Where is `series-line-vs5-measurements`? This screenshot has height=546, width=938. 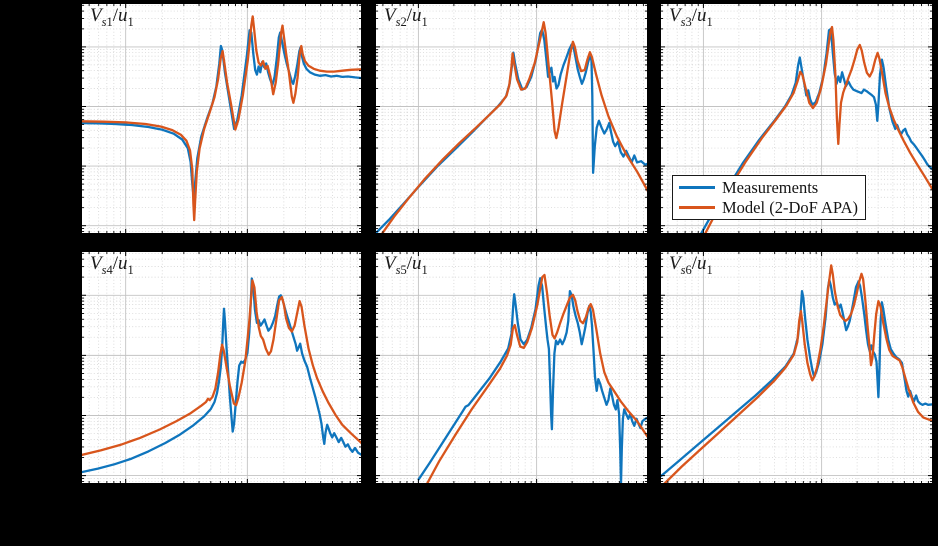
series-line-vs5-measurements is located at coordinates (532, 380).